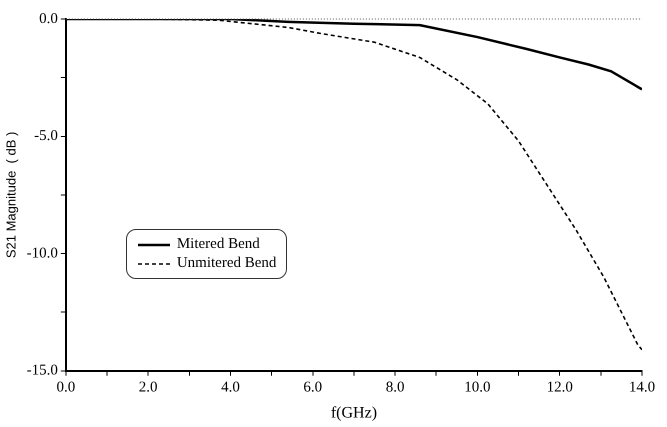 This screenshot has width=667, height=427. Describe the element at coordinates (312, 388) in the screenshot. I see `x-tick-label: 6.0` at that location.